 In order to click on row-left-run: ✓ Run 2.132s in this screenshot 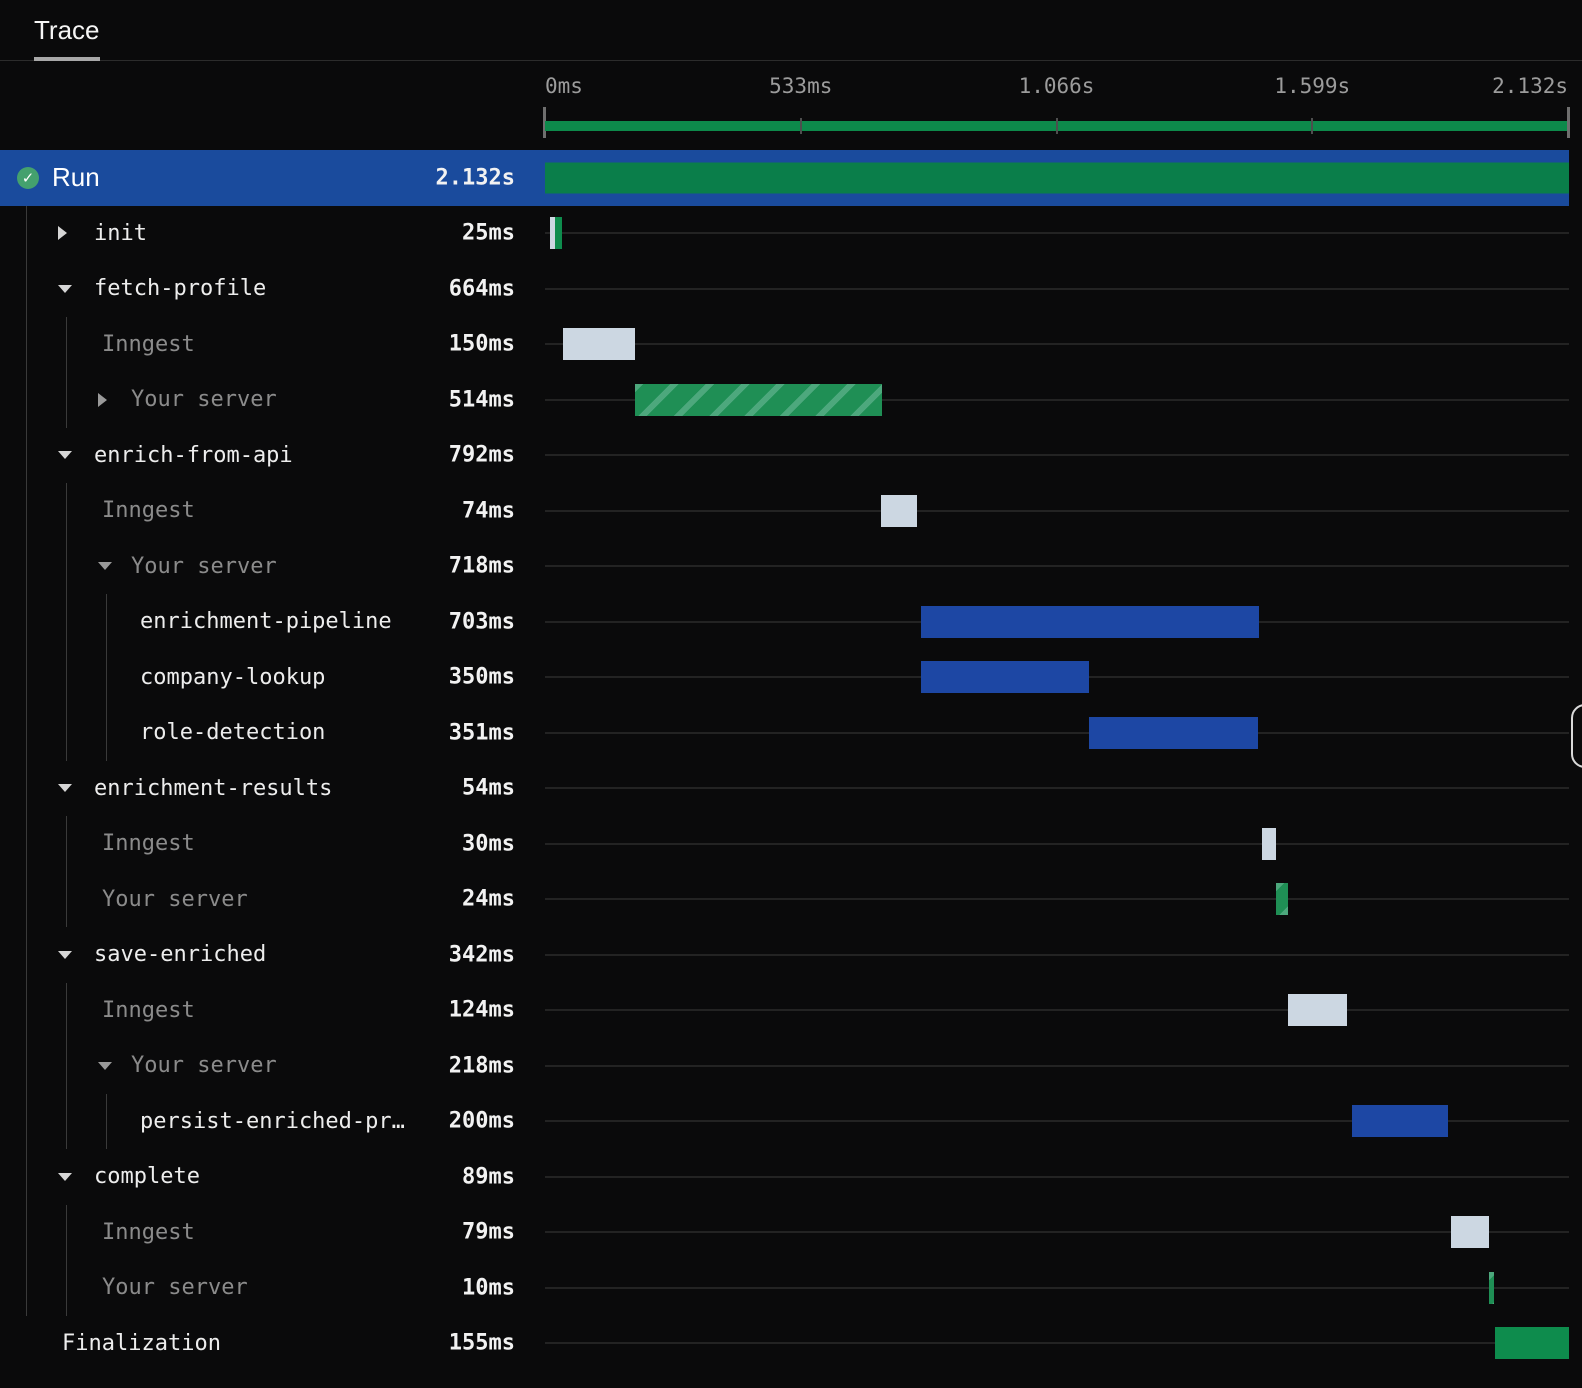, I will do `click(272, 178)`.